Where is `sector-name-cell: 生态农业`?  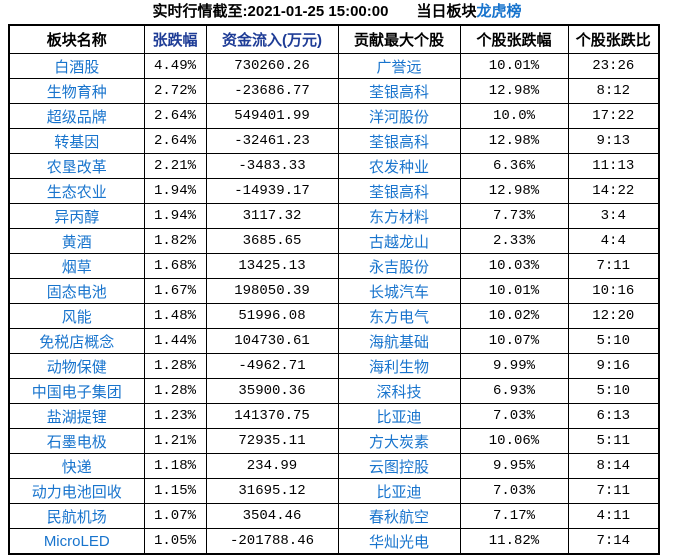
sector-name-cell: 生态农业 is located at coordinates (76, 191).